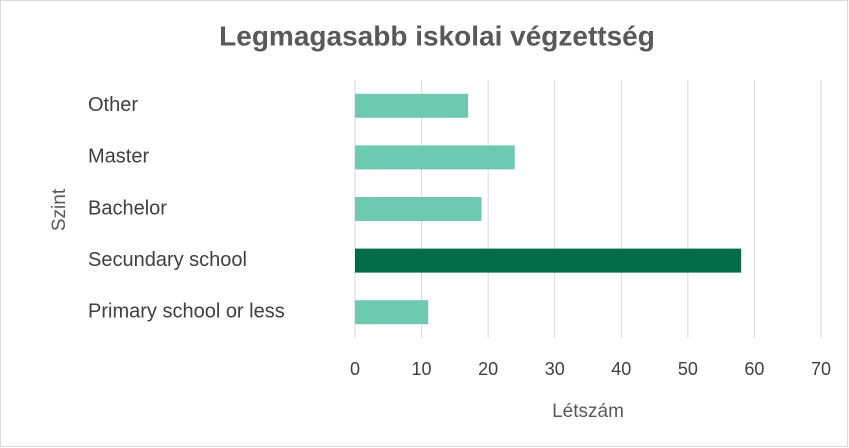  What do you see at coordinates (488, 369) in the screenshot?
I see `x-tick-label: 20` at bounding box center [488, 369].